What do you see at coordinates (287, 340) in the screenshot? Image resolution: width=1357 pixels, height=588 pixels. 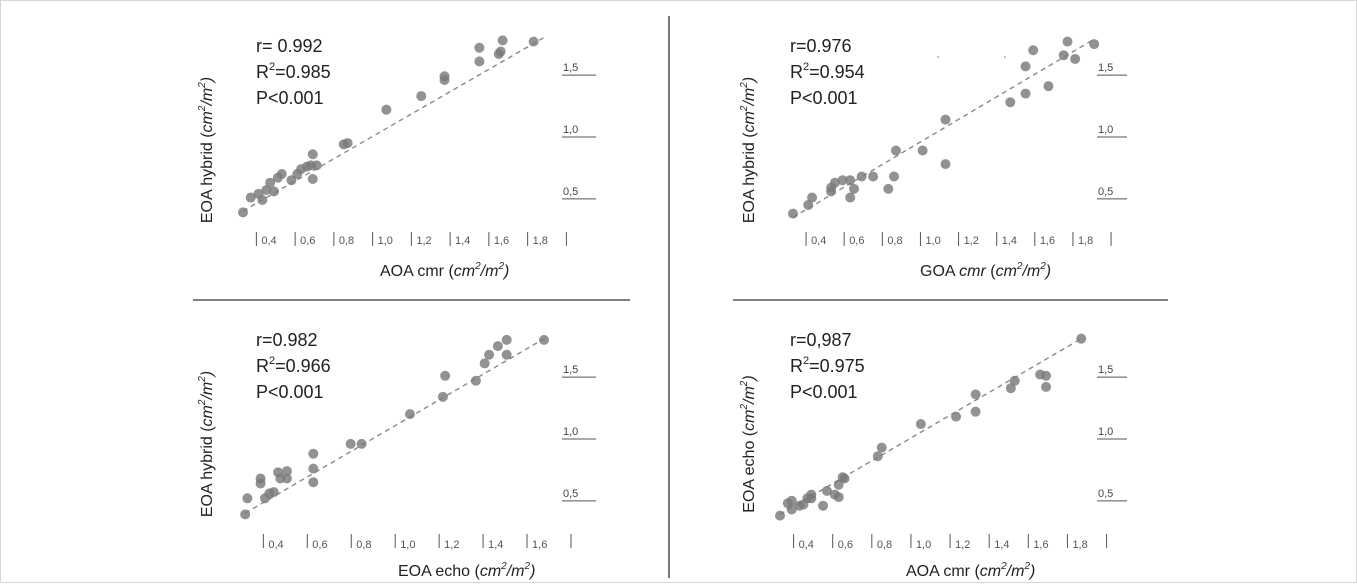 I see `stat-r: r=0.982` at bounding box center [287, 340].